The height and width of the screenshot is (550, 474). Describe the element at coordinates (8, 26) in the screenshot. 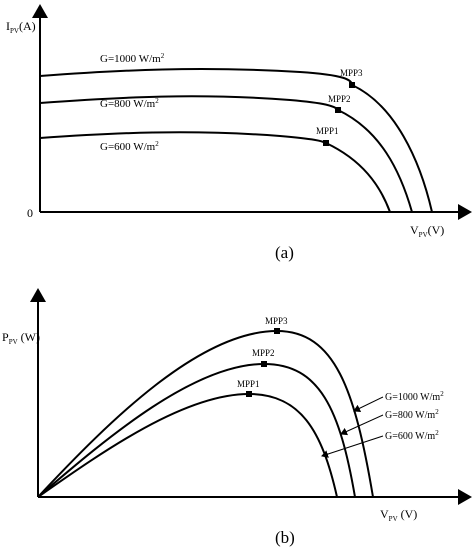

I see `label-part: I` at that location.